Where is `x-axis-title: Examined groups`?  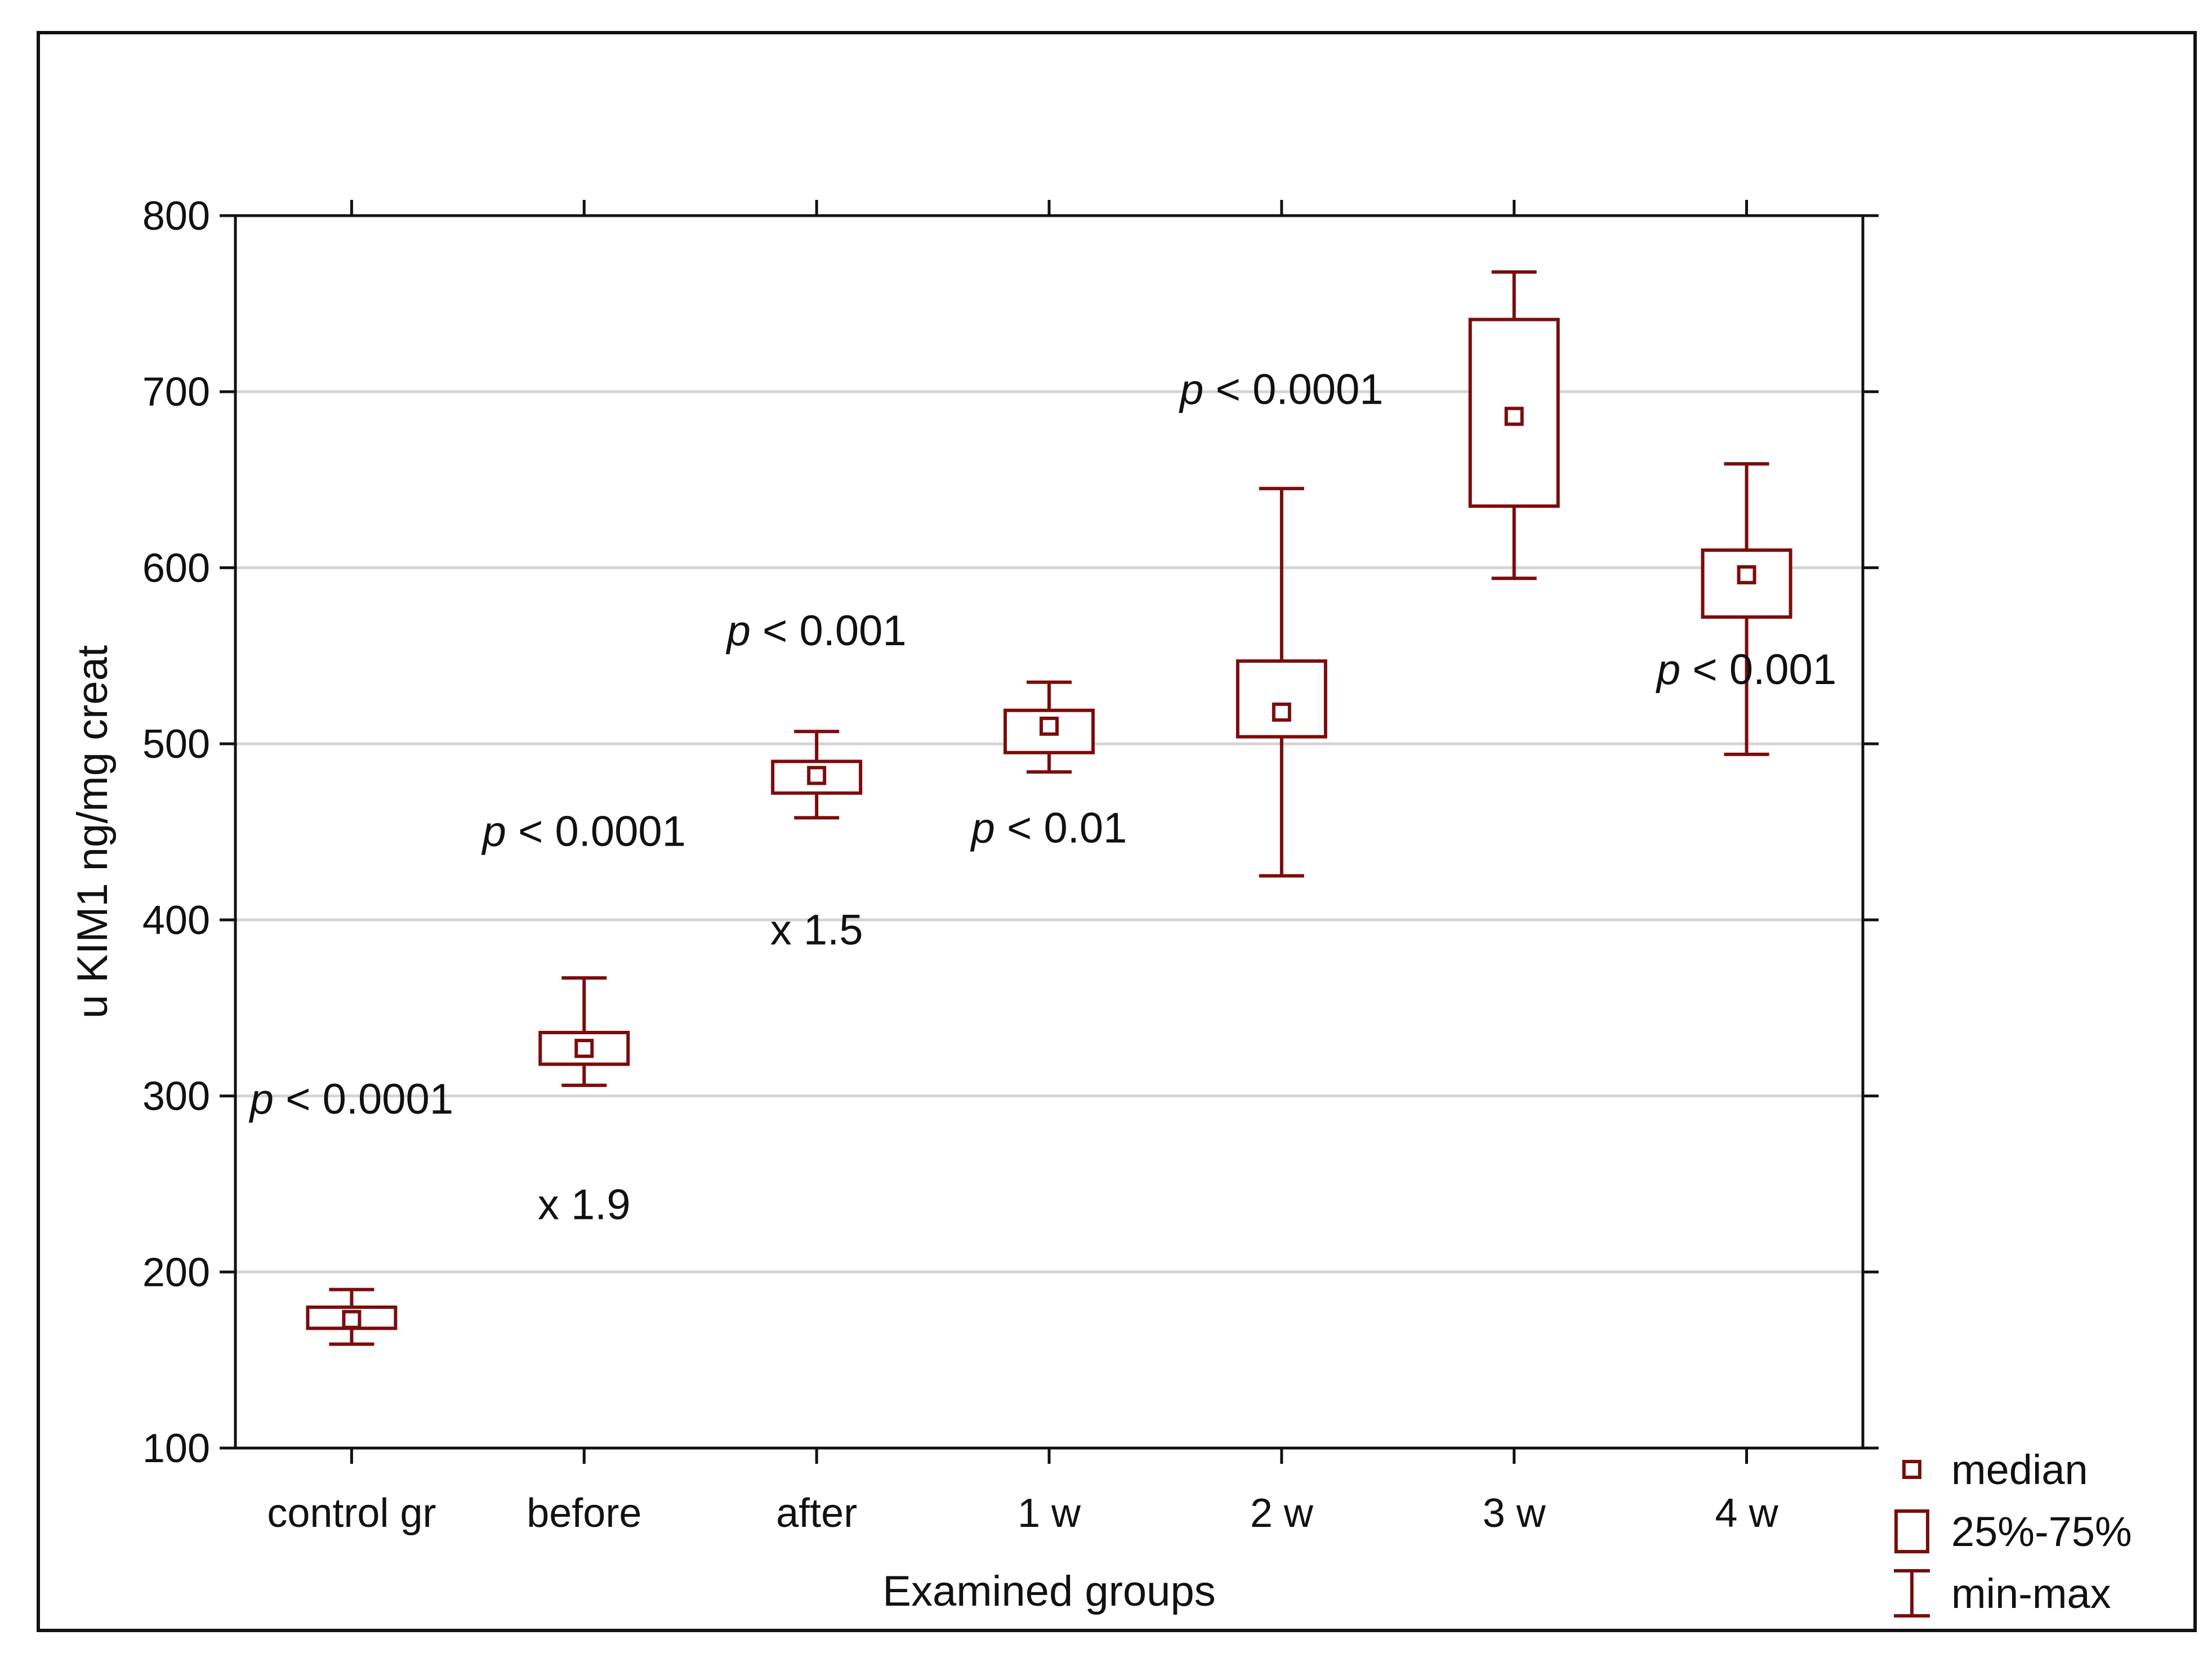
x-axis-title: Examined groups is located at coordinates (1048, 1591).